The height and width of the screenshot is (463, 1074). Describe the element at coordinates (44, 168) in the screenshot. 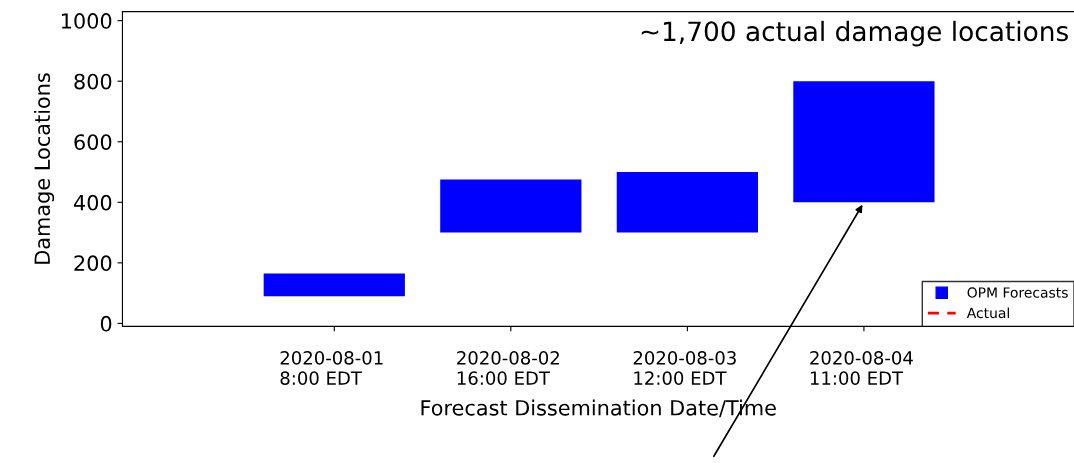

I see `y-axis-title: Damage Locations` at that location.